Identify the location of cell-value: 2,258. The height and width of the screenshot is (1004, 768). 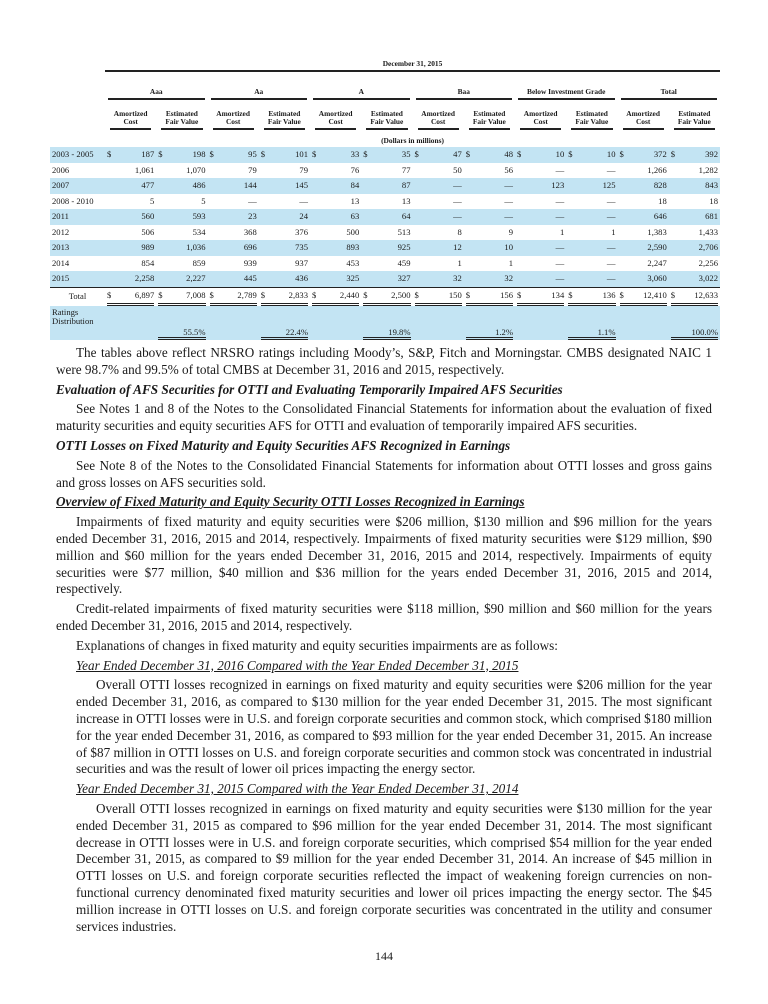
(131, 279).